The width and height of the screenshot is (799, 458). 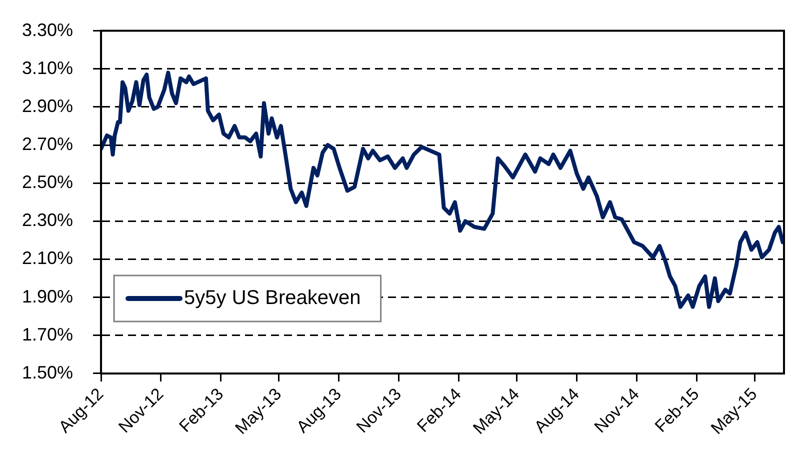 I want to click on y-tick-label: 1.70%, so click(x=48, y=334).